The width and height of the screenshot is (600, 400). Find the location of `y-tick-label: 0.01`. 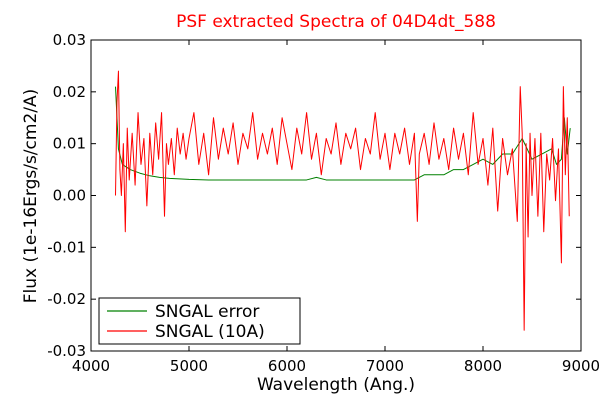

y-tick-label: 0.01 is located at coordinates (69, 144).